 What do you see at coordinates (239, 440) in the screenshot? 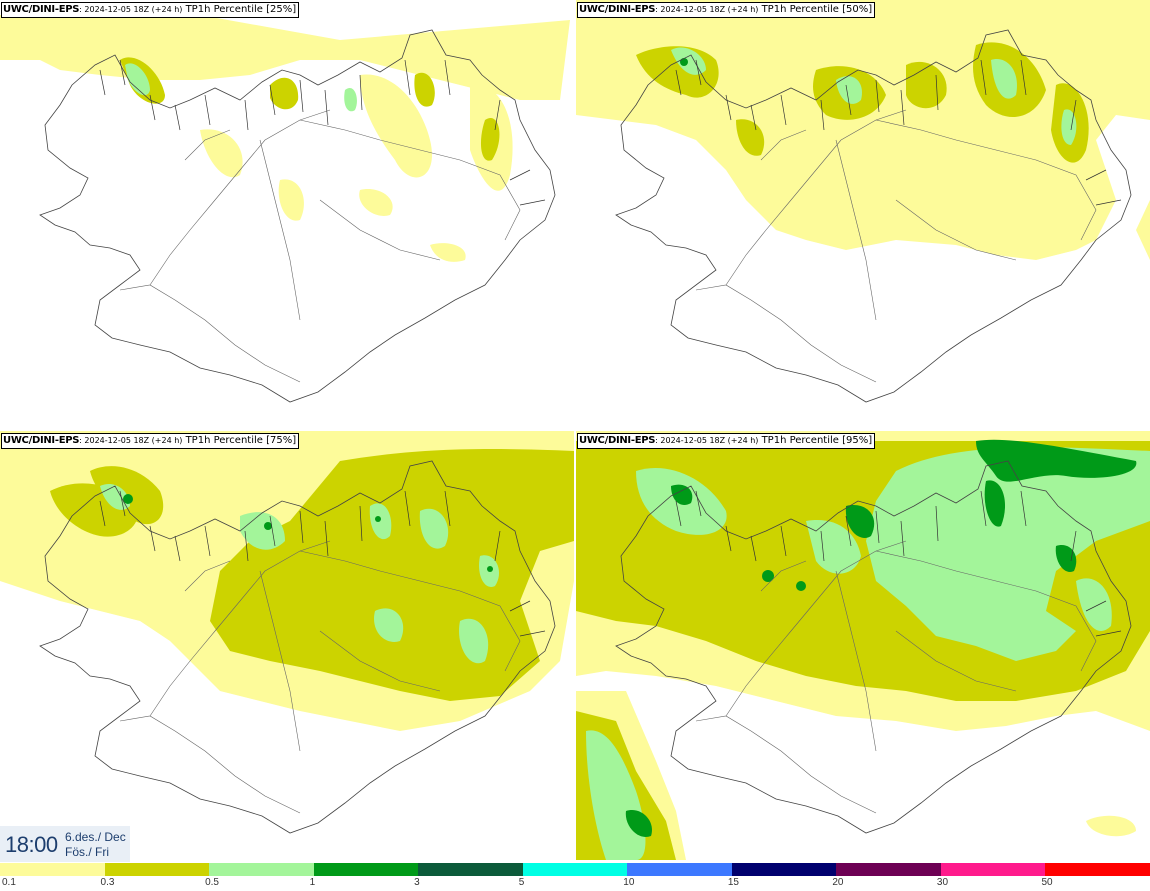
I see `percentile-label: TP1h Percentile [75%]` at bounding box center [239, 440].